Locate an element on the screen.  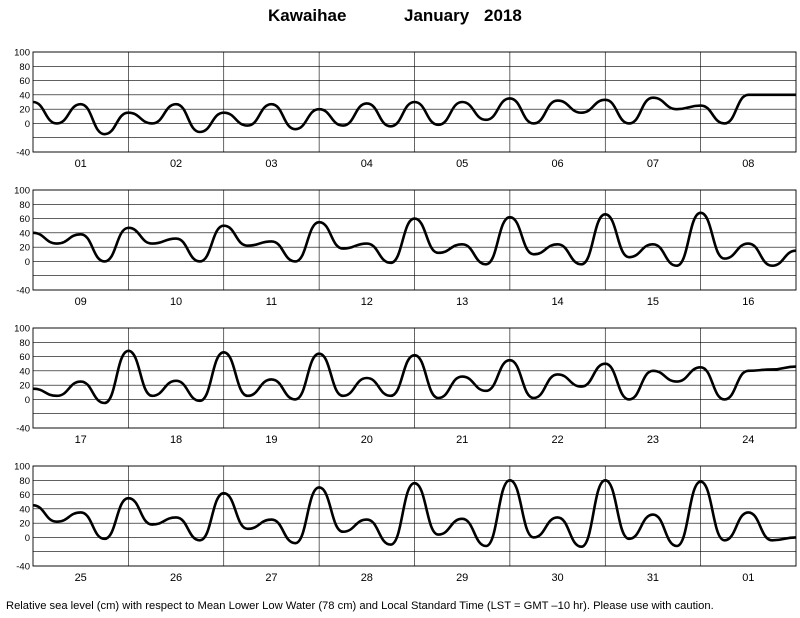
x-tick-label: 30 is located at coordinates (557, 578).